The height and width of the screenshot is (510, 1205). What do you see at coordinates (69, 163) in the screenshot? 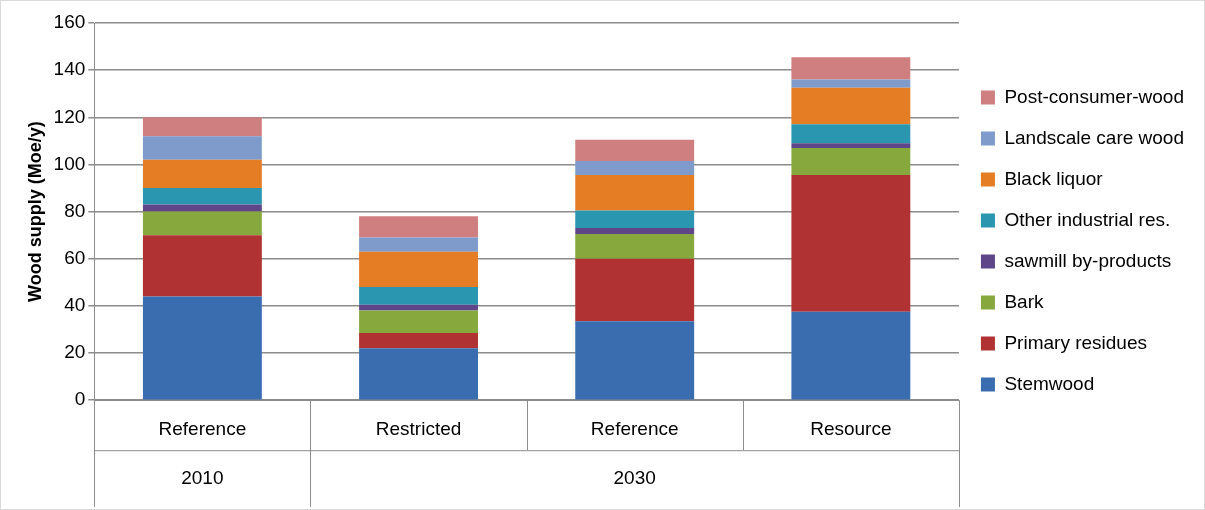
I see `y-tick-label: 100` at bounding box center [69, 163].